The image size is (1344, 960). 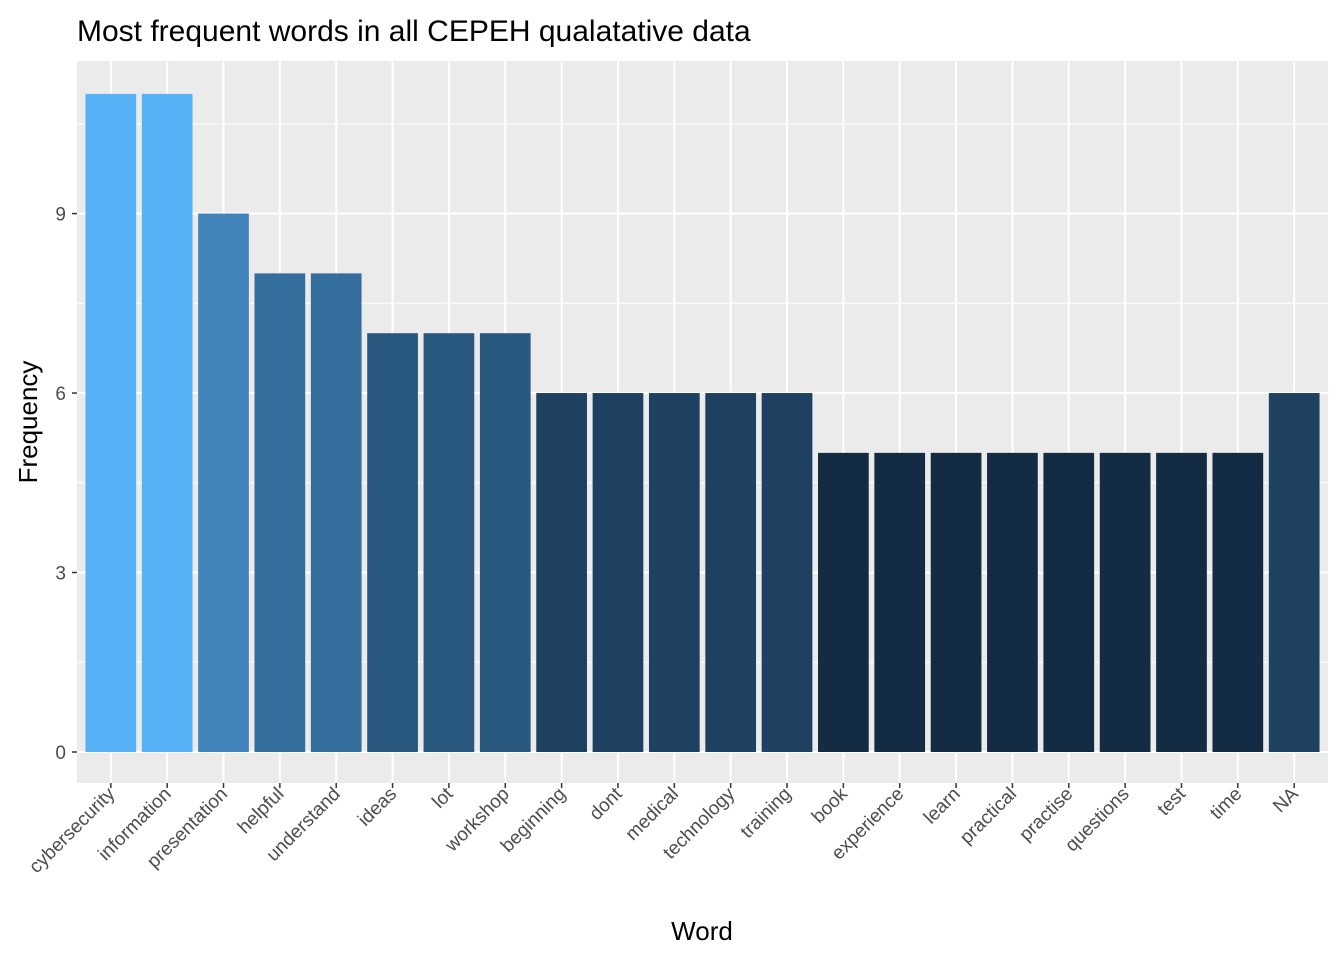 What do you see at coordinates (66, 484) in the screenshot?
I see `y-axis: 0 3 6 9` at bounding box center [66, 484].